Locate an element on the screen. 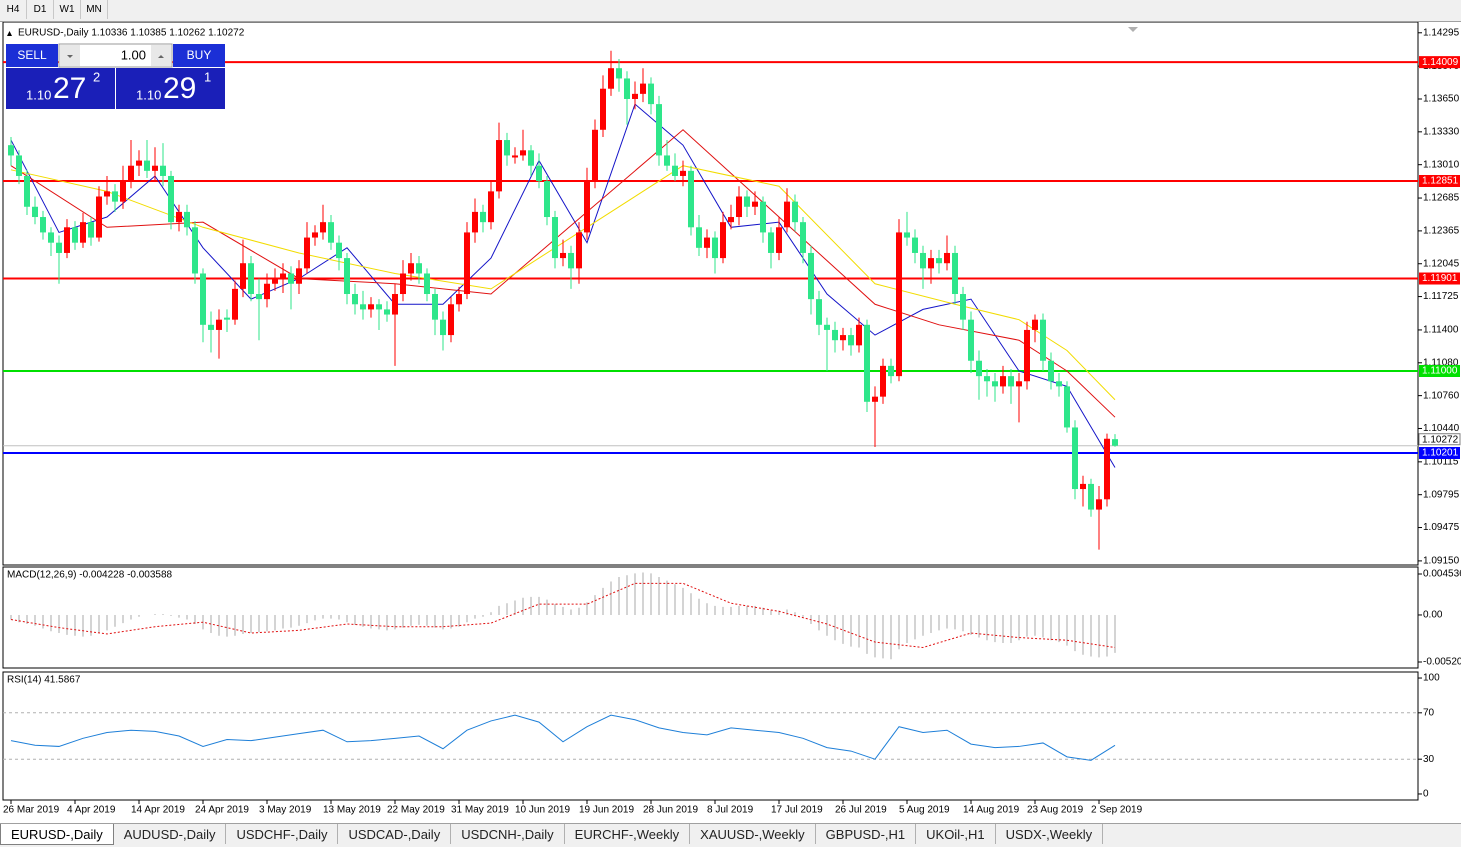  current-price-label: 1.10272 is located at coordinates (1440, 439).